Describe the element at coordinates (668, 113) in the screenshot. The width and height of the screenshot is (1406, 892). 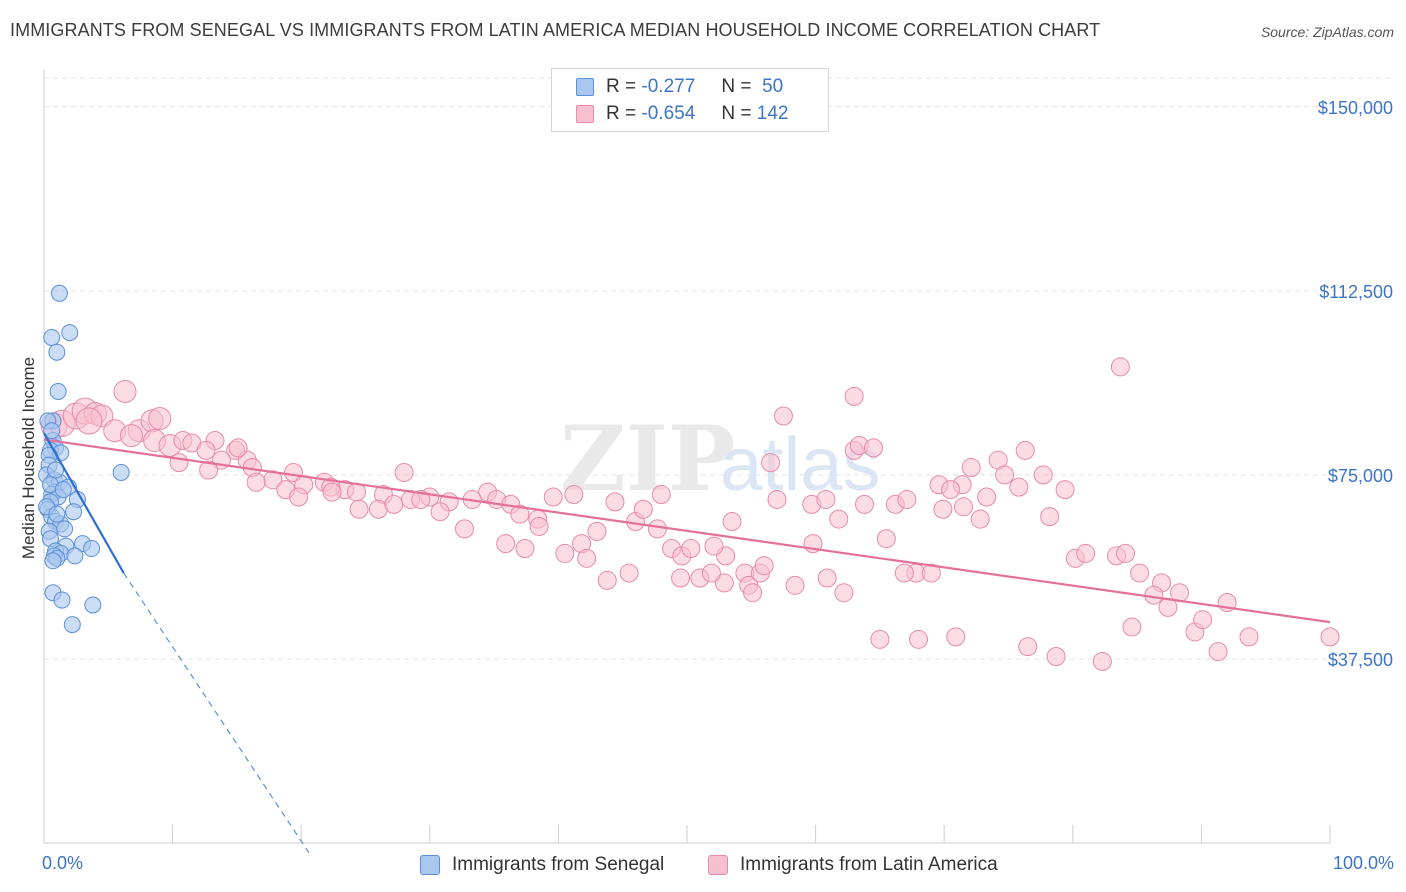
I see `legend-latin-r: -0.654` at that location.